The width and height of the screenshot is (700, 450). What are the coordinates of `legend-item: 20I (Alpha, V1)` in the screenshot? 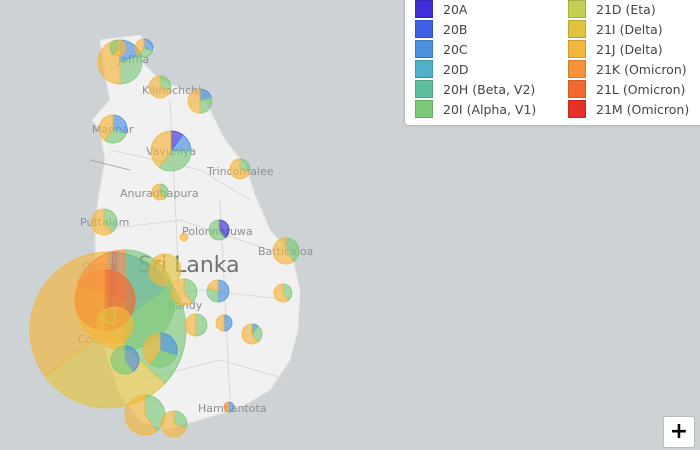 It's located at (475, 109).